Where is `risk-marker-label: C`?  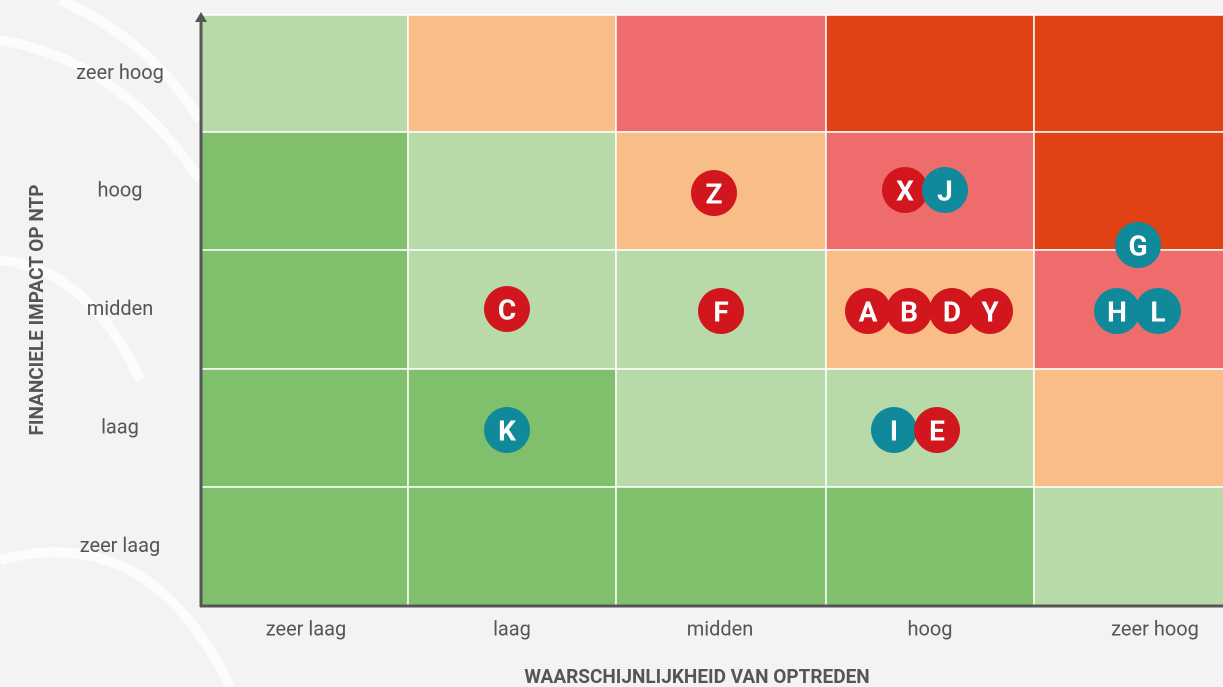
risk-marker-label: C is located at coordinates (507, 310).